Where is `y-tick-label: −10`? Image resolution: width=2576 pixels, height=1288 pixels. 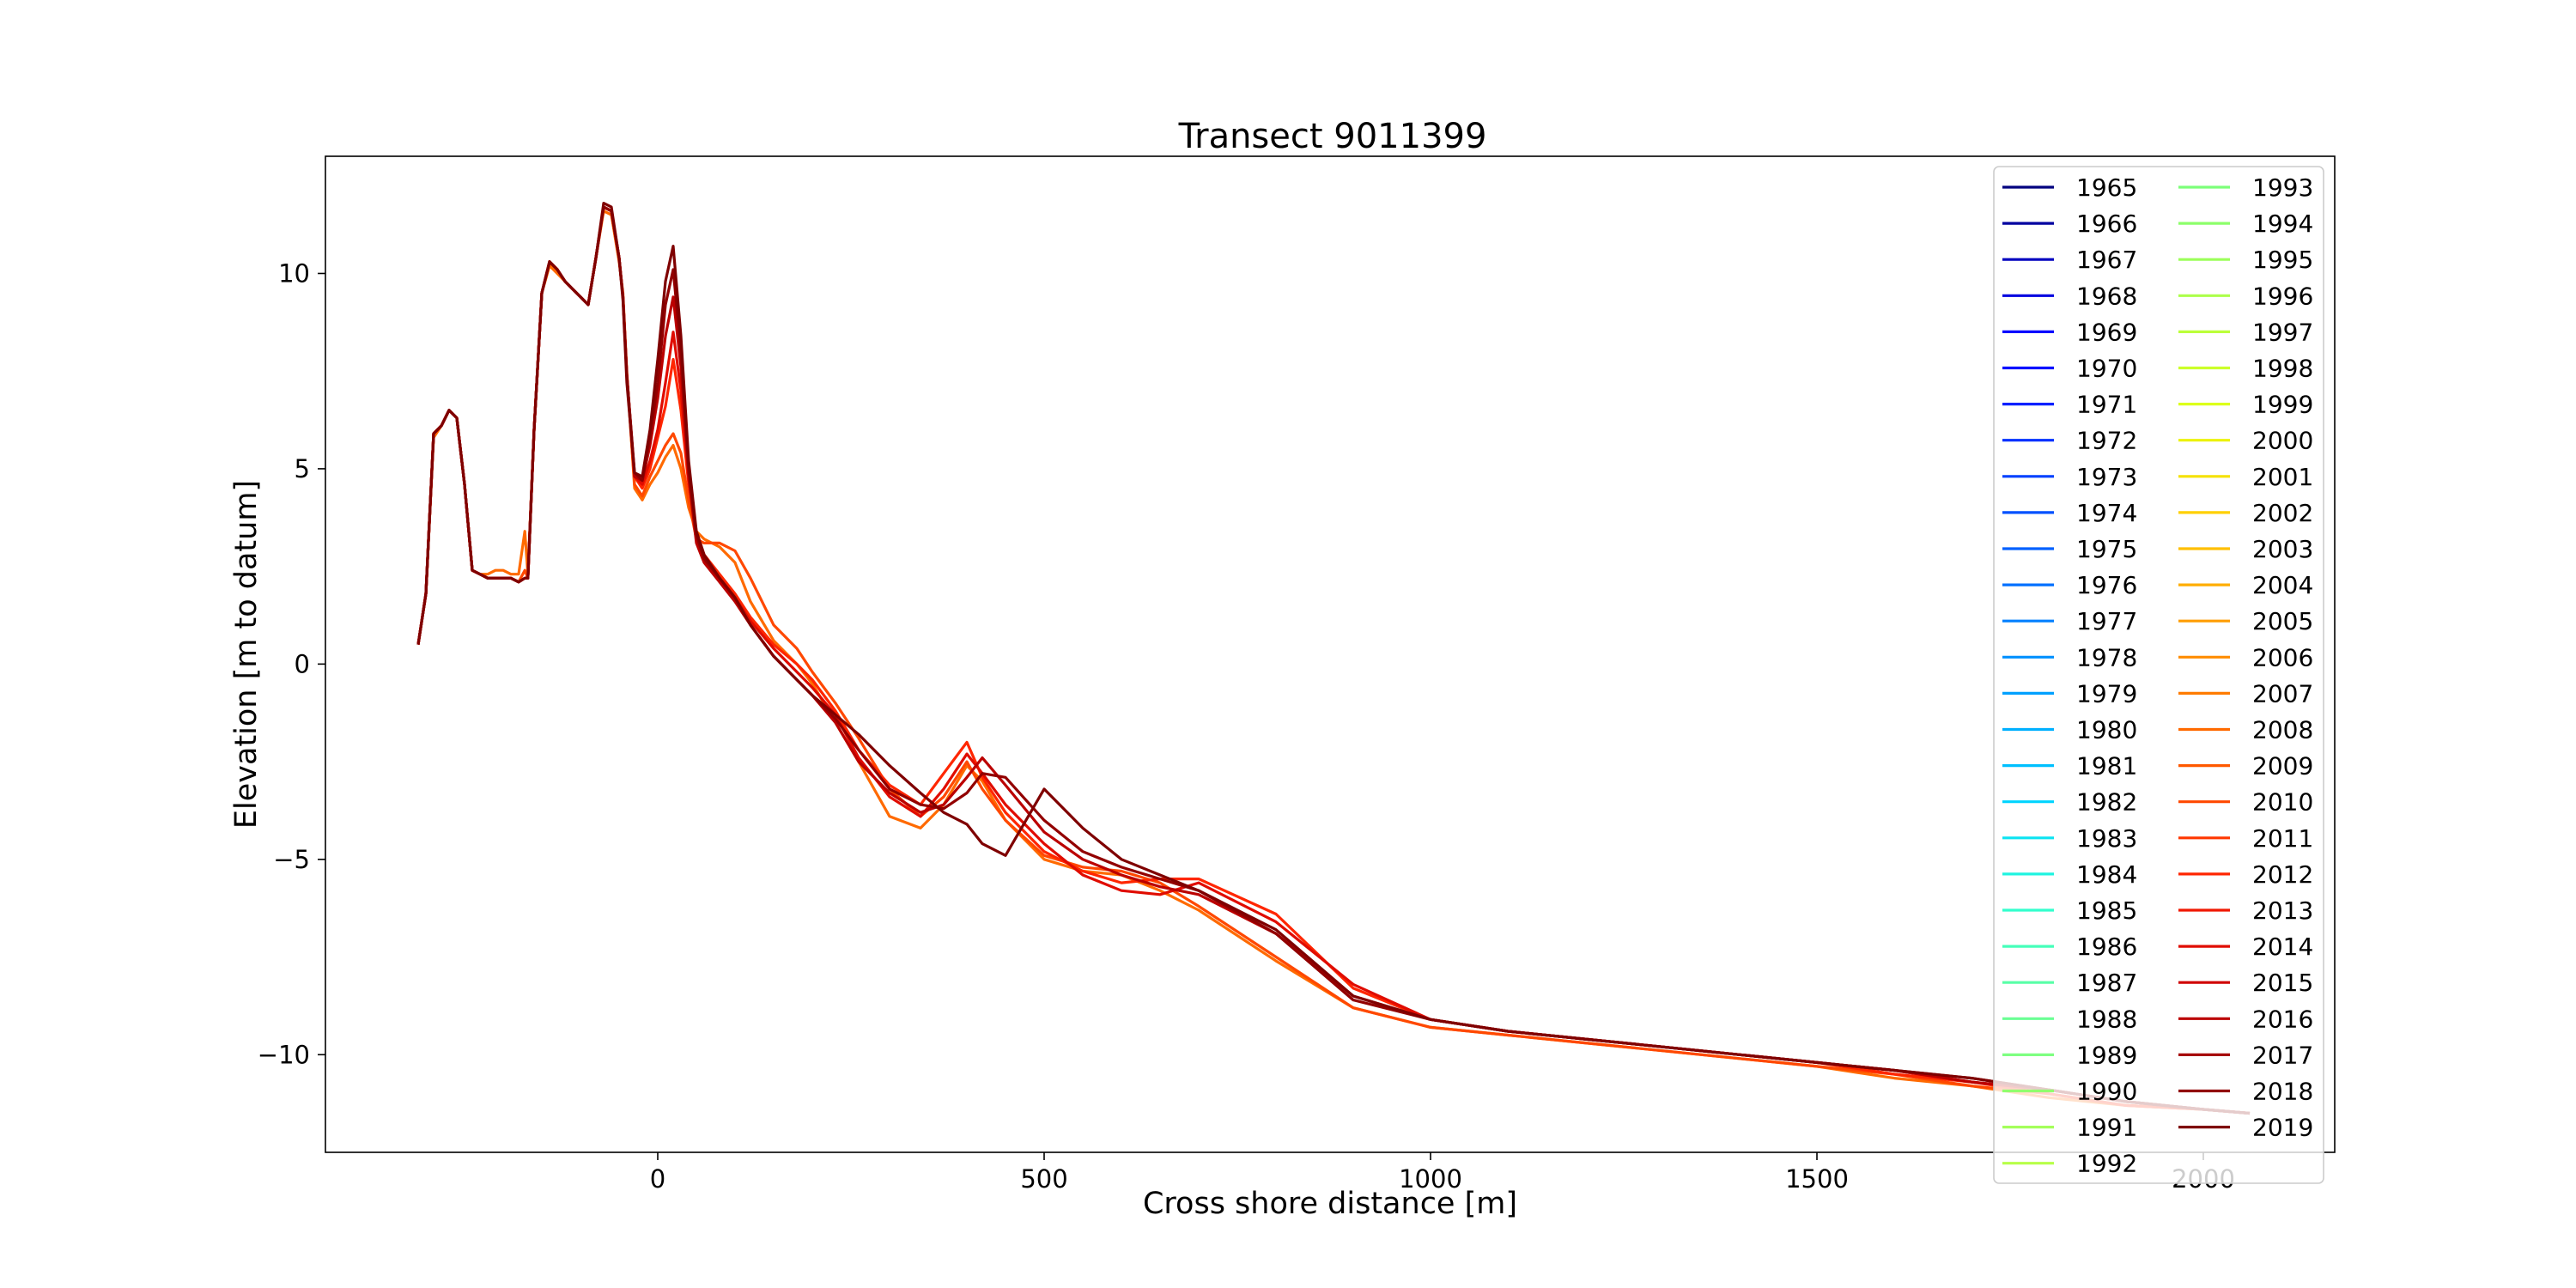 y-tick-label: −10 is located at coordinates (284, 1054).